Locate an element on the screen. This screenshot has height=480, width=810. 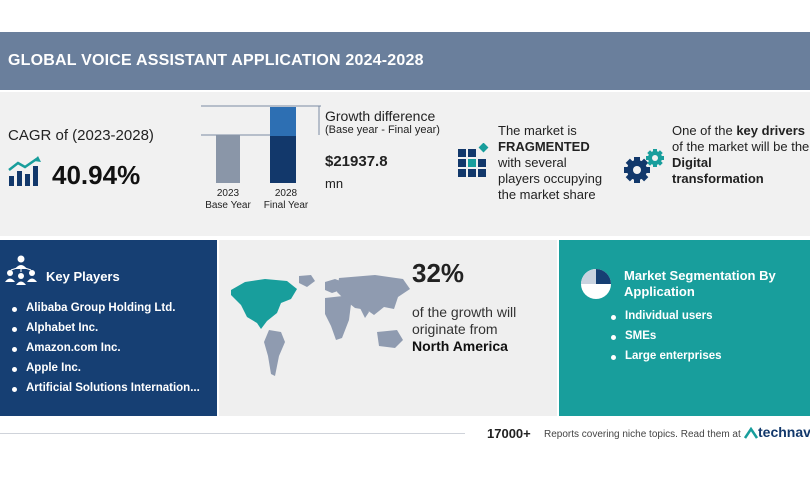
segment-item: Large enterprises is located at coordinates (673, 356).